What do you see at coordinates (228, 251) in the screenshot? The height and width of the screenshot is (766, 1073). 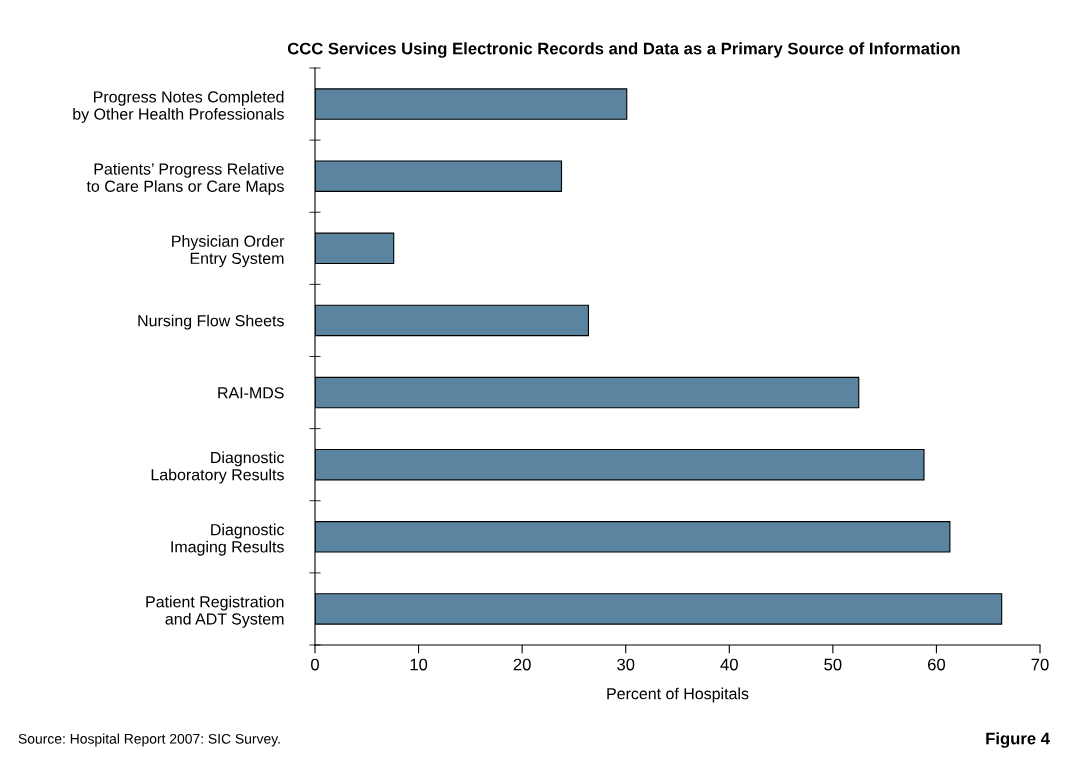 I see `y-tick-label: Physician Order Entry System` at bounding box center [228, 251].